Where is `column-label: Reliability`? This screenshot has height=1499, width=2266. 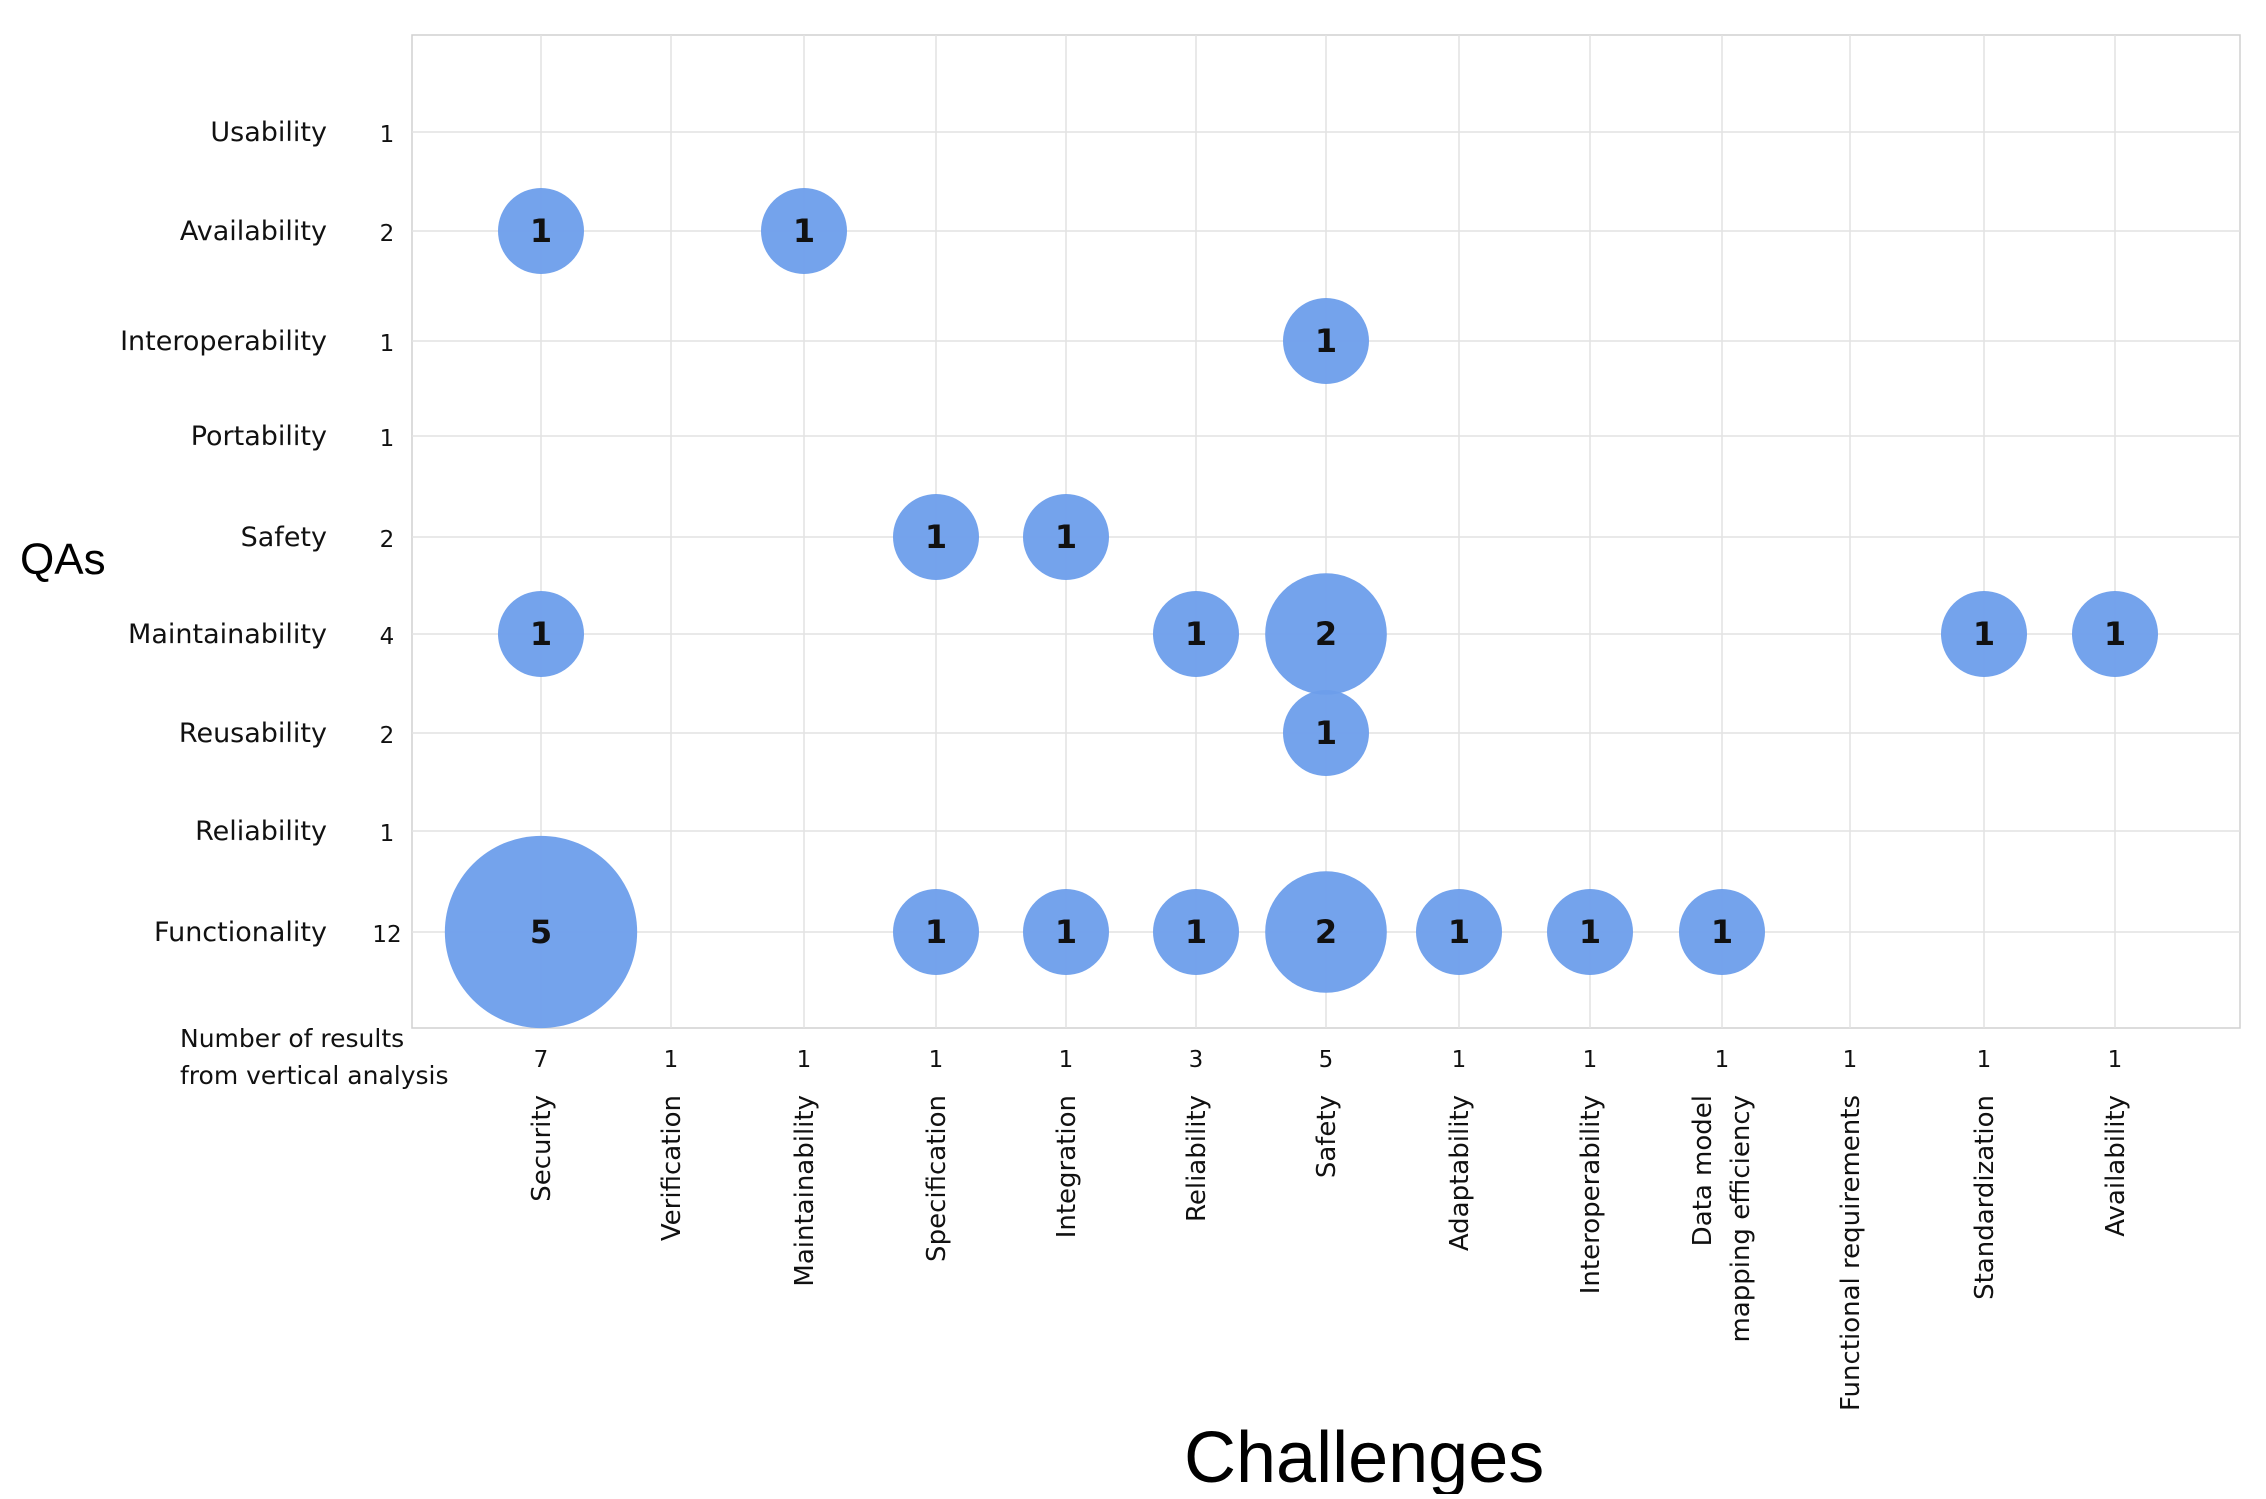 column-label: Reliability is located at coordinates (1197, 1158).